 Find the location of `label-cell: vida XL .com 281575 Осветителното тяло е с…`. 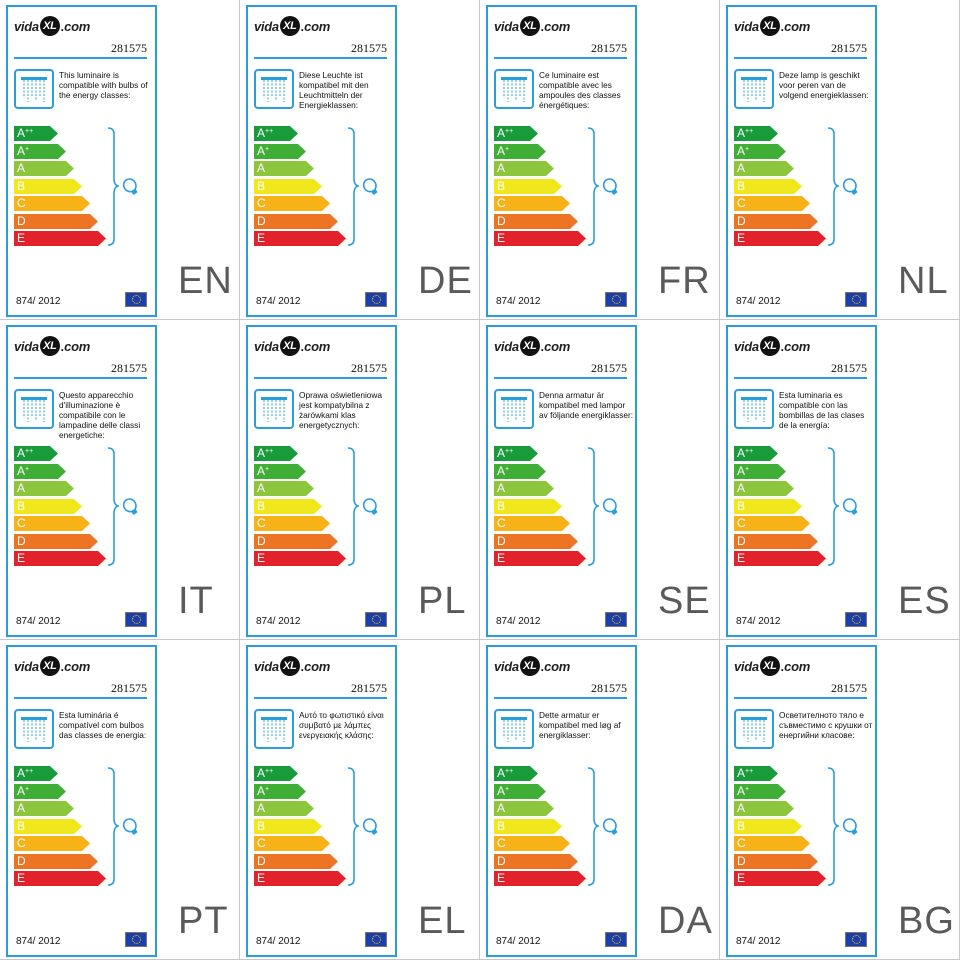

label-cell: vida XL .com 281575 Осветителното тяло е с… is located at coordinates (840, 800).